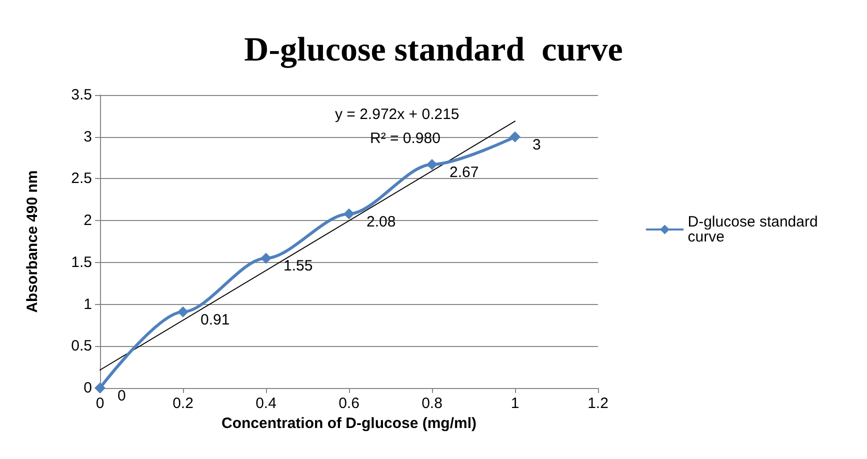 Image resolution: width=867 pixels, height=459 pixels. I want to click on annotation: y = 2.972x + 0.215, so click(397, 114).